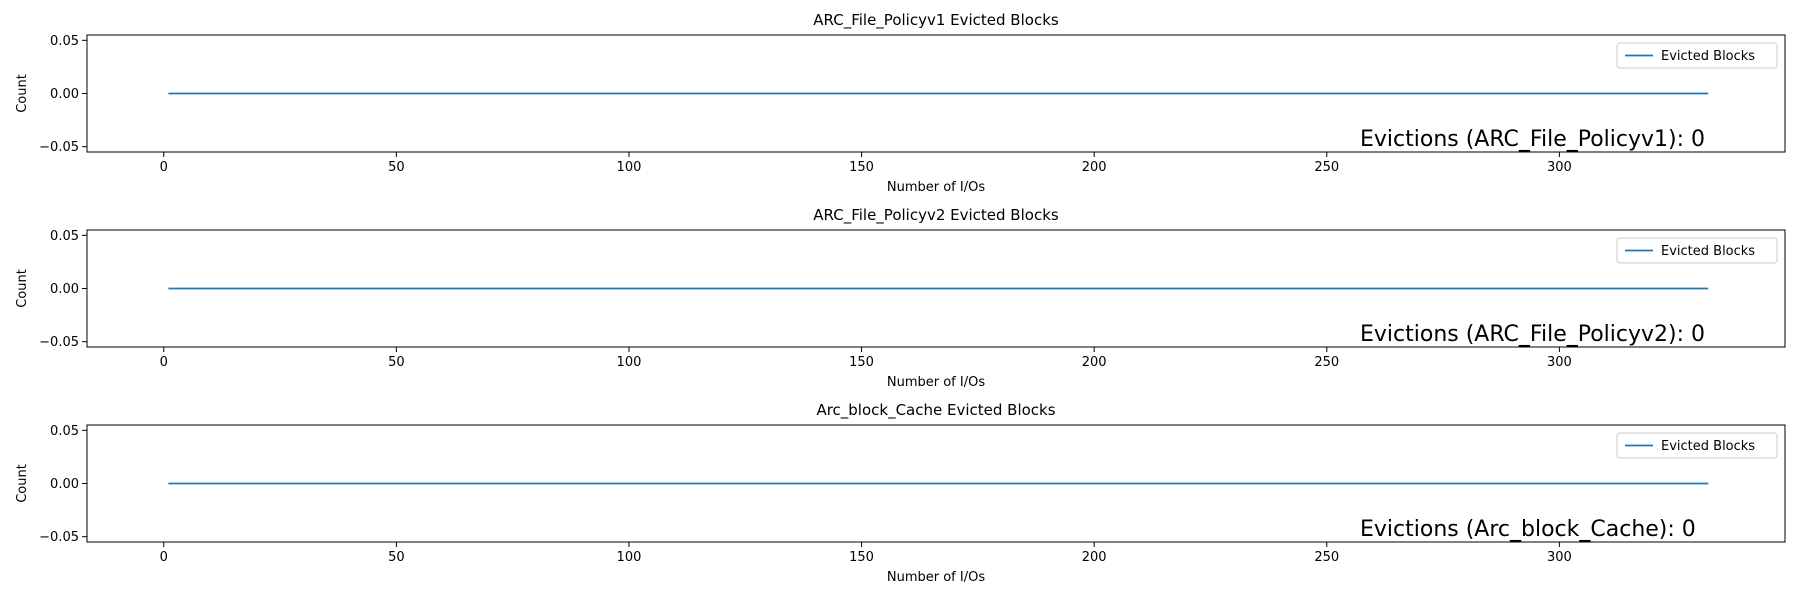 Image resolution: width=1800 pixels, height=600 pixels. I want to click on chart-title: Arc_block_Cache Evicted Blocks, so click(935, 410).